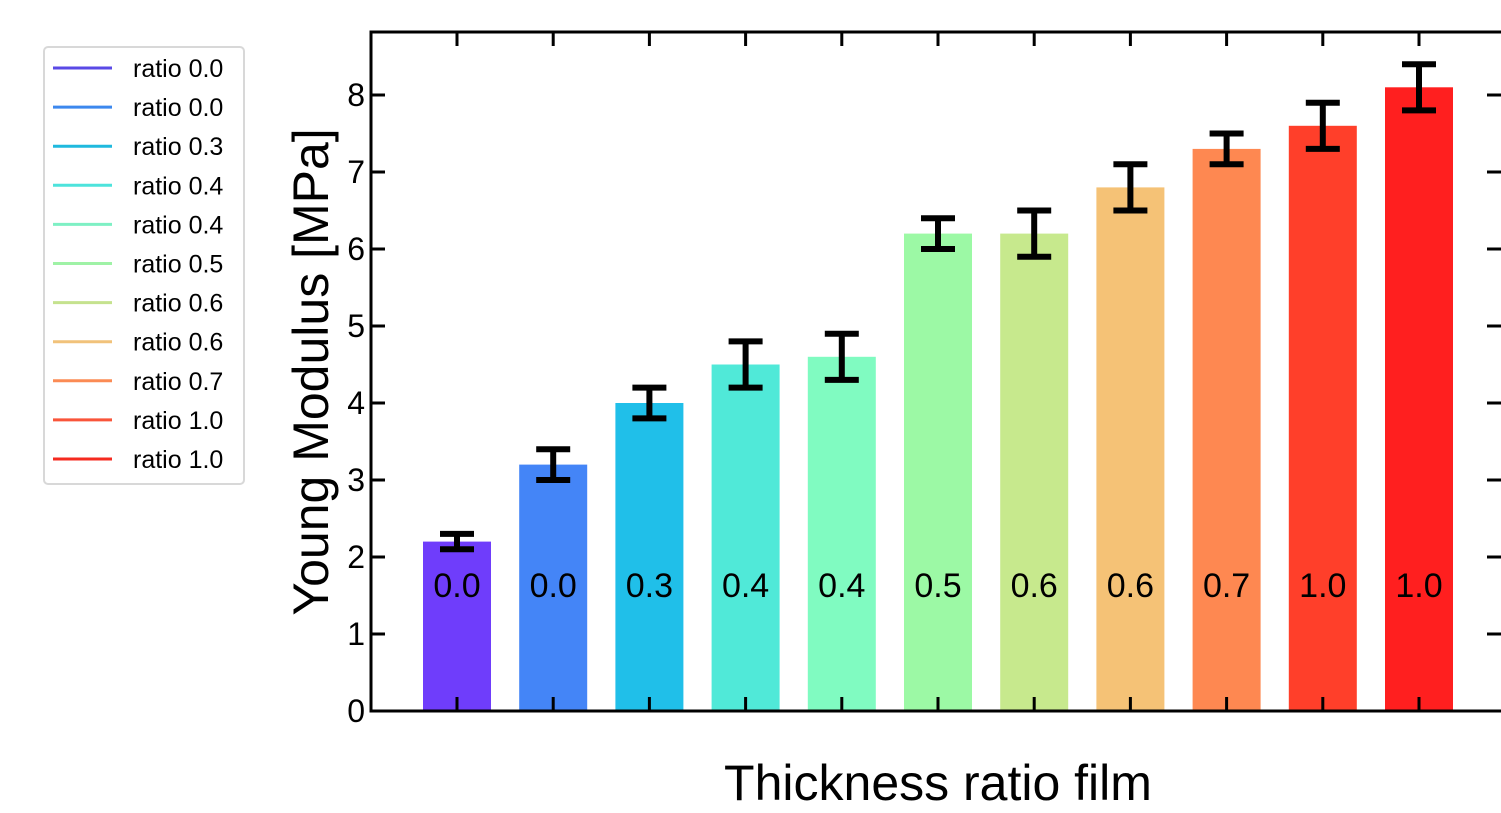 The height and width of the screenshot is (813, 1501). Describe the element at coordinates (178, 382) in the screenshot. I see `legend-label: ratio 0.7` at that location.